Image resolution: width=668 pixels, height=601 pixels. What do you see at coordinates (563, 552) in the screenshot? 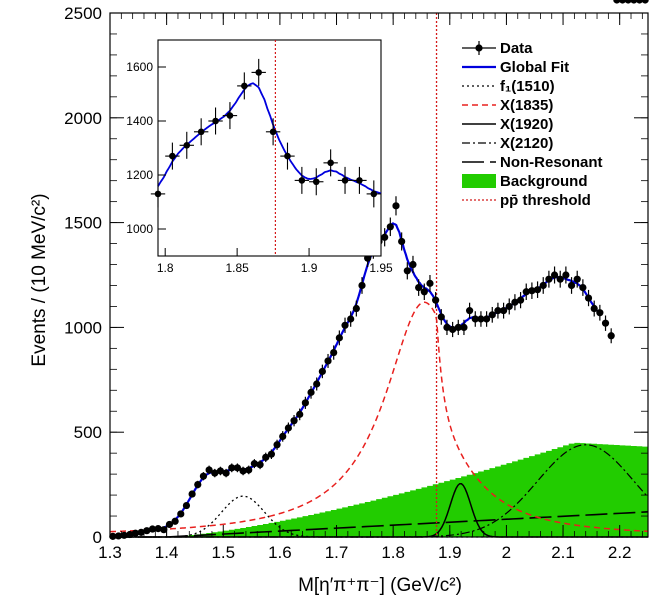
I see `x-tick-label: 2.1` at bounding box center [563, 552].